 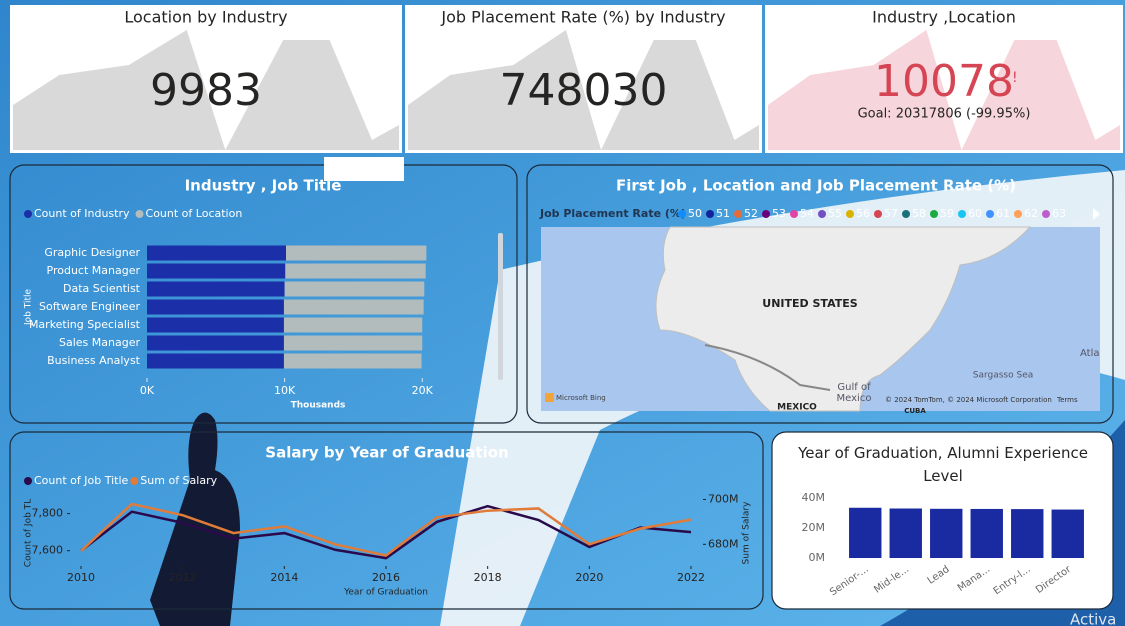 What do you see at coordinates (809, 303) in the screenshot?
I see `map-label: UNITED STATES` at bounding box center [809, 303].